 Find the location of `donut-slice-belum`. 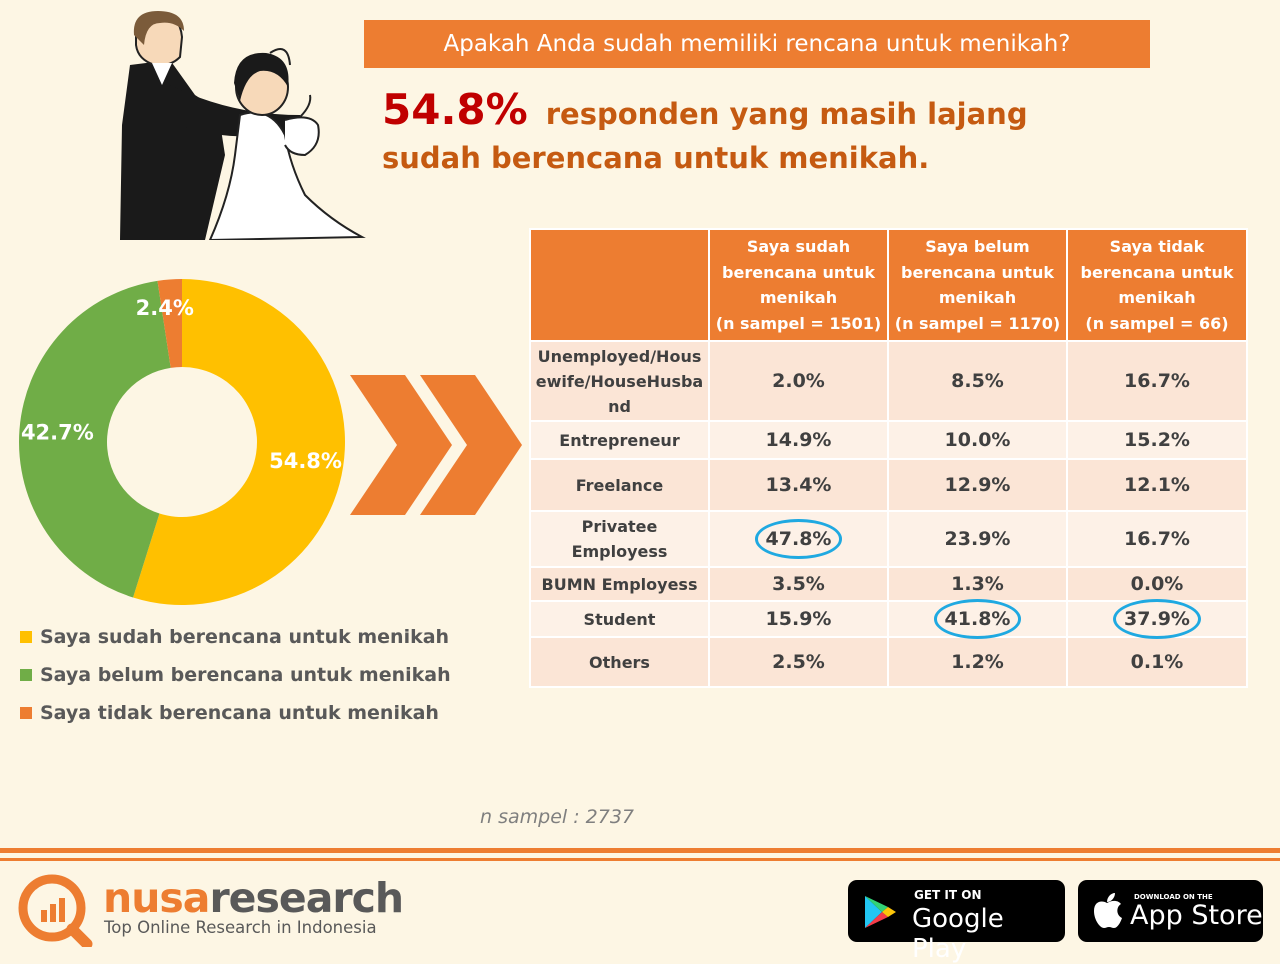

donut-slice-belum is located at coordinates (94, 439).